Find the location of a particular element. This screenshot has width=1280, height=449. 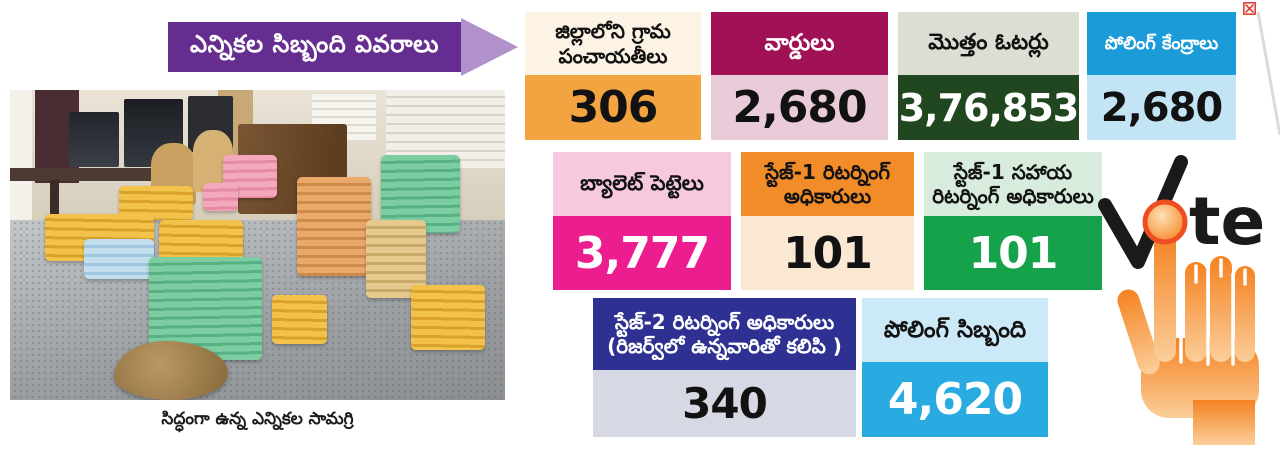

stat-box-polling-centers: పోలింగ్ కేంద్రాలు 2,680 is located at coordinates (1161, 76).